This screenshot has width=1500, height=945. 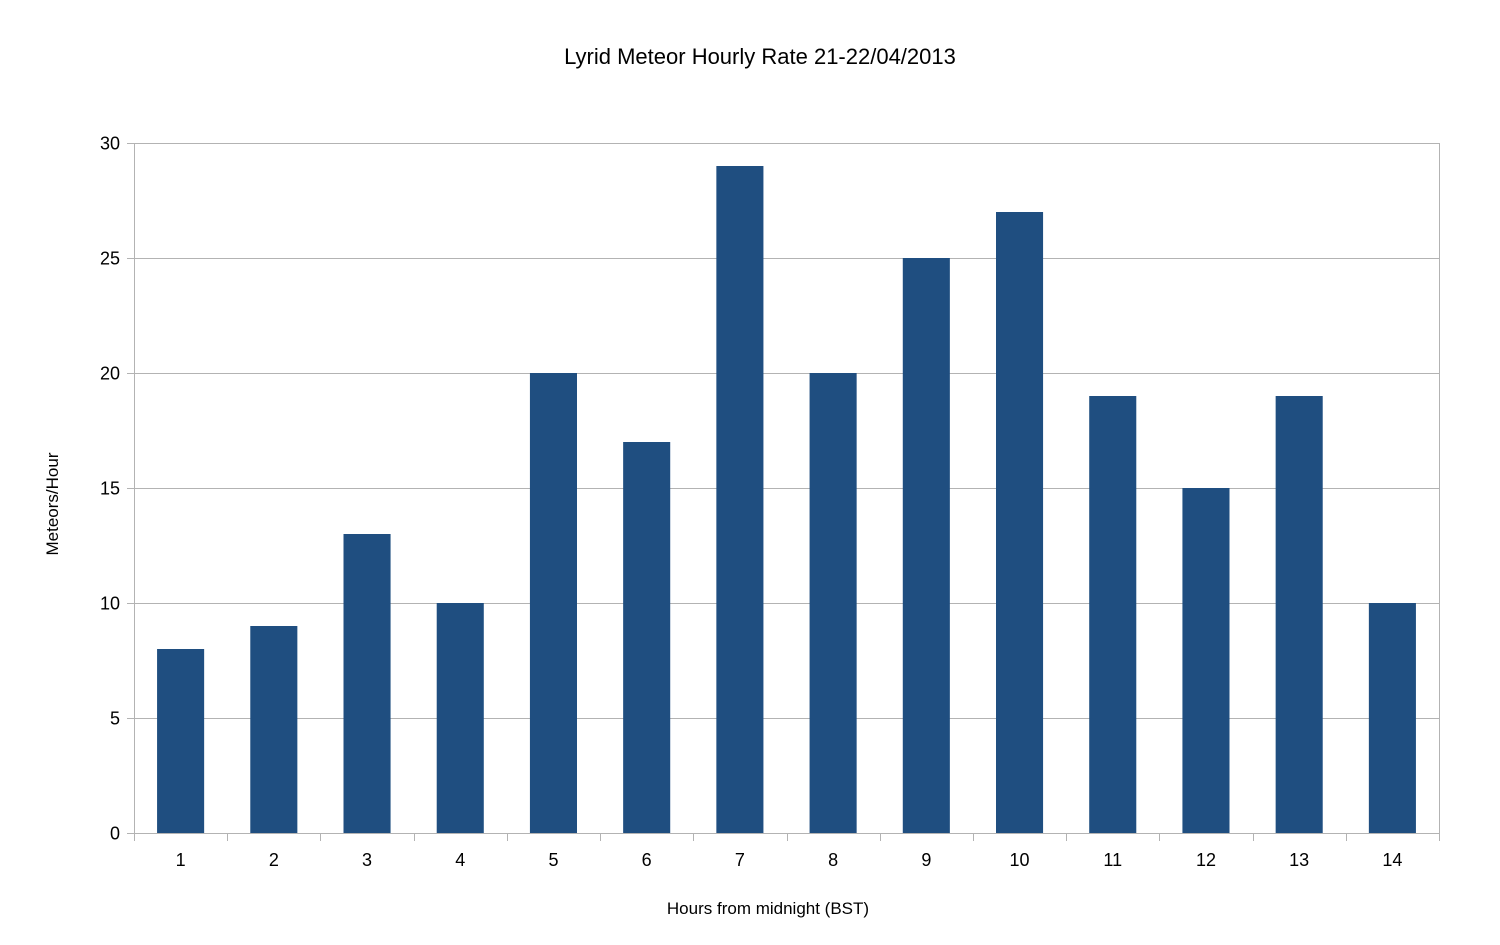 What do you see at coordinates (110, 374) in the screenshot?
I see `y-tick-label: 20` at bounding box center [110, 374].